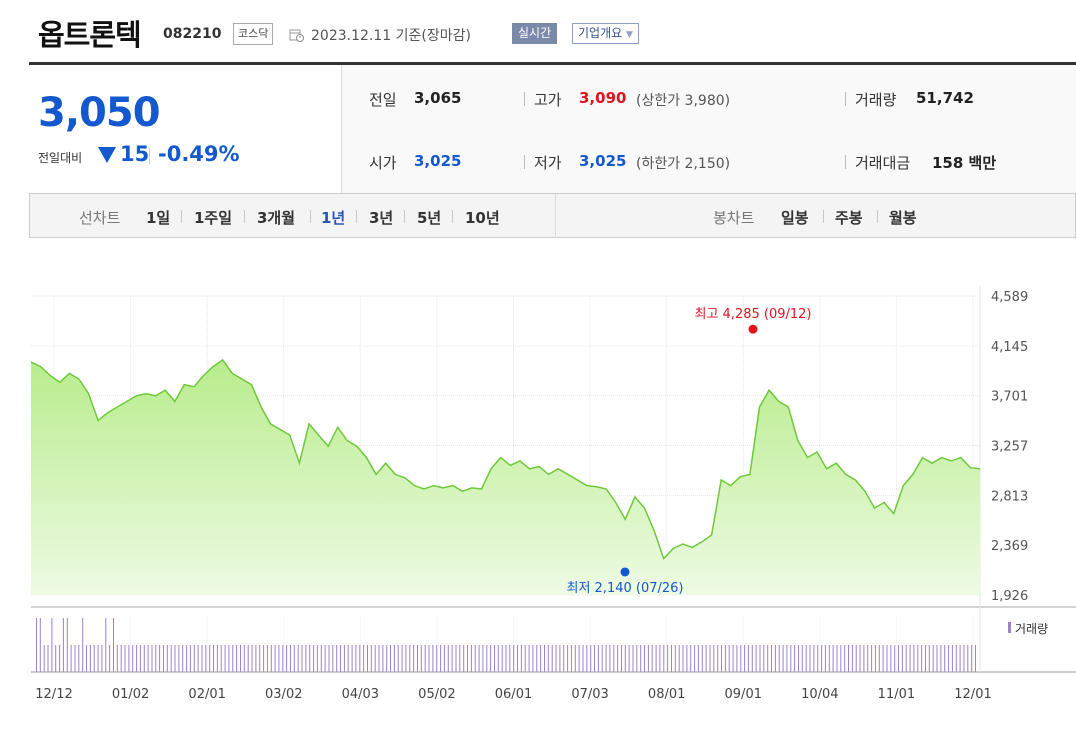 The height and width of the screenshot is (733, 1076). Describe the element at coordinates (100, 218) in the screenshot. I see `line-chart-label: 선차트` at that location.